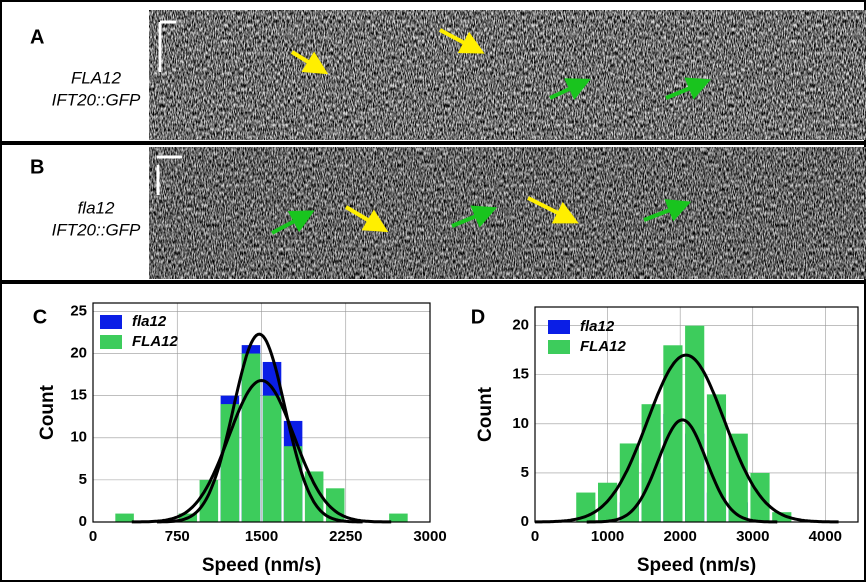 The image size is (866, 587). I want to click on panel-label: A, so click(37, 37).